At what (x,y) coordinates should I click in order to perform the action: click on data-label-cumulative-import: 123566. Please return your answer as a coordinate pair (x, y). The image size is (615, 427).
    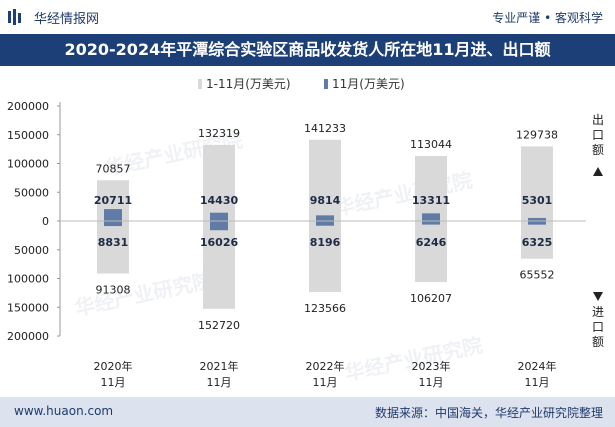
    Looking at the image, I should click on (325, 308).